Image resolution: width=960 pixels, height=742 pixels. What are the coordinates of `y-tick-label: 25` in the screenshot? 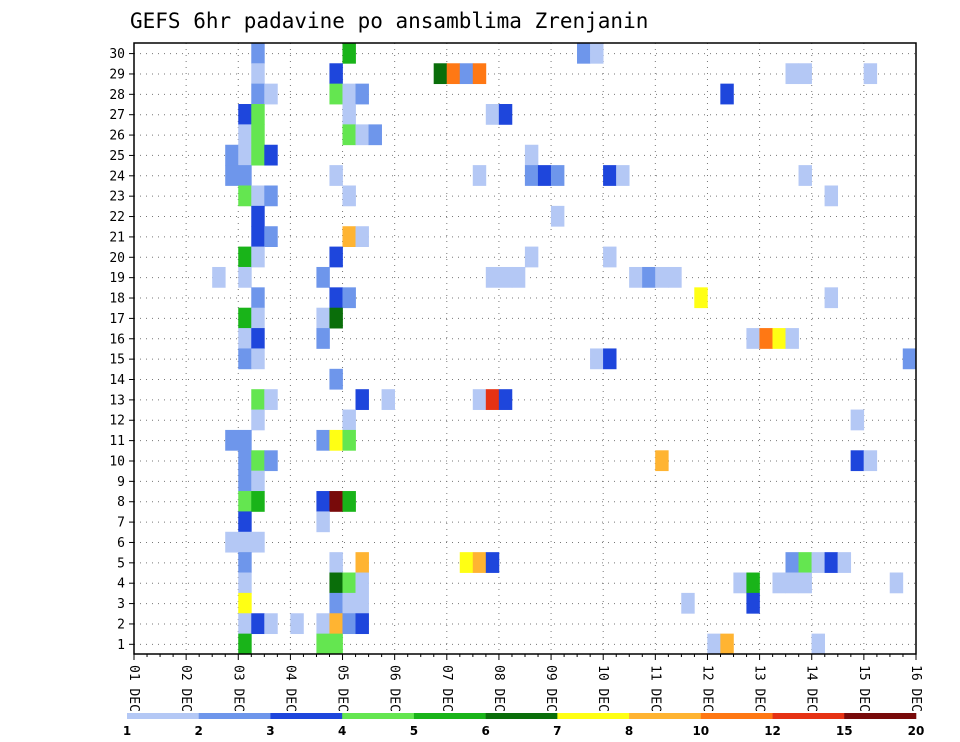 It's located at (117, 156).